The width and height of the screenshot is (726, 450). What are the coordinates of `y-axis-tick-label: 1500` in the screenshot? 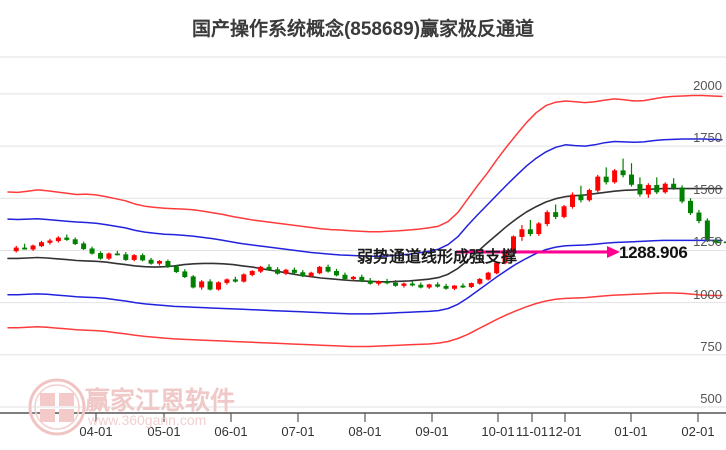 It's located at (707, 190).